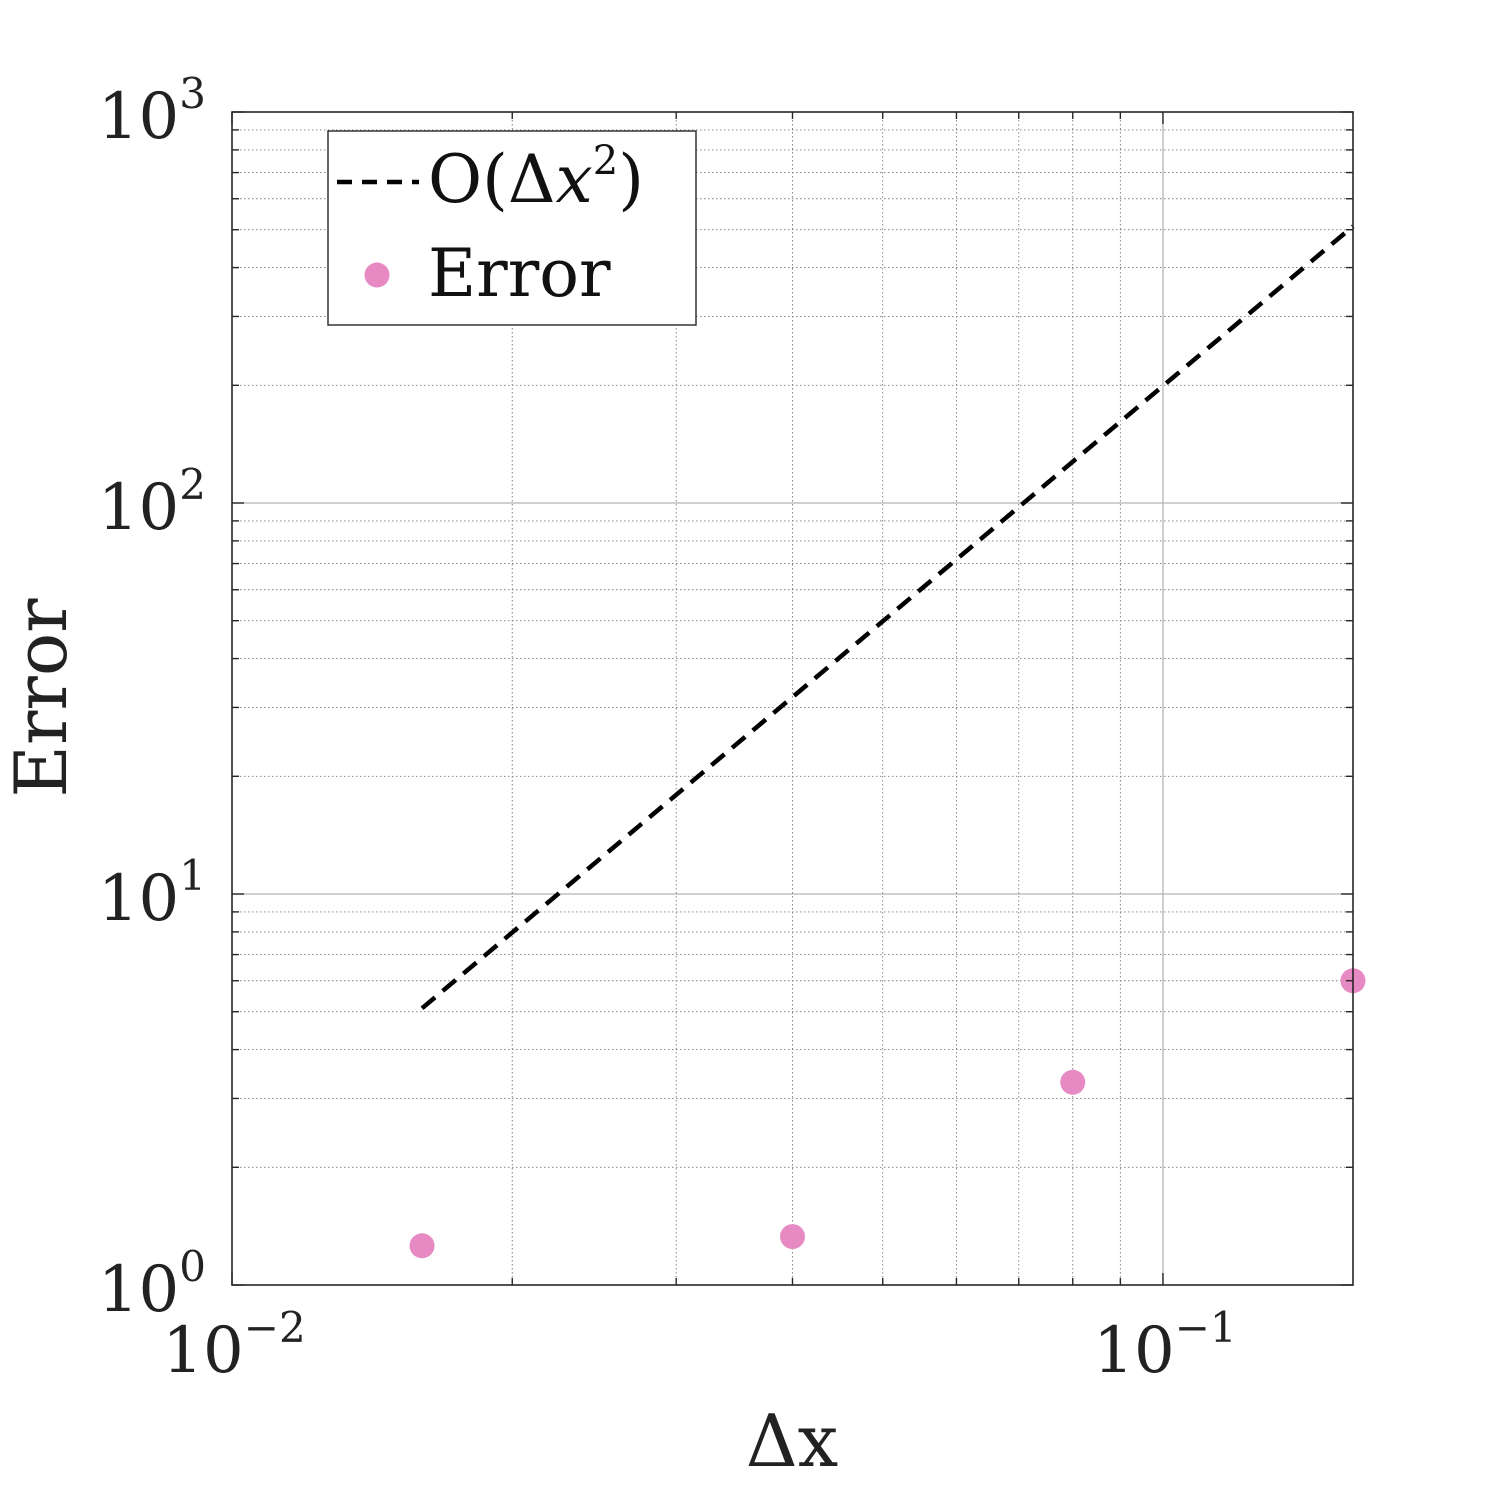  I want to click on y-axis-label: Error, so click(41, 698).